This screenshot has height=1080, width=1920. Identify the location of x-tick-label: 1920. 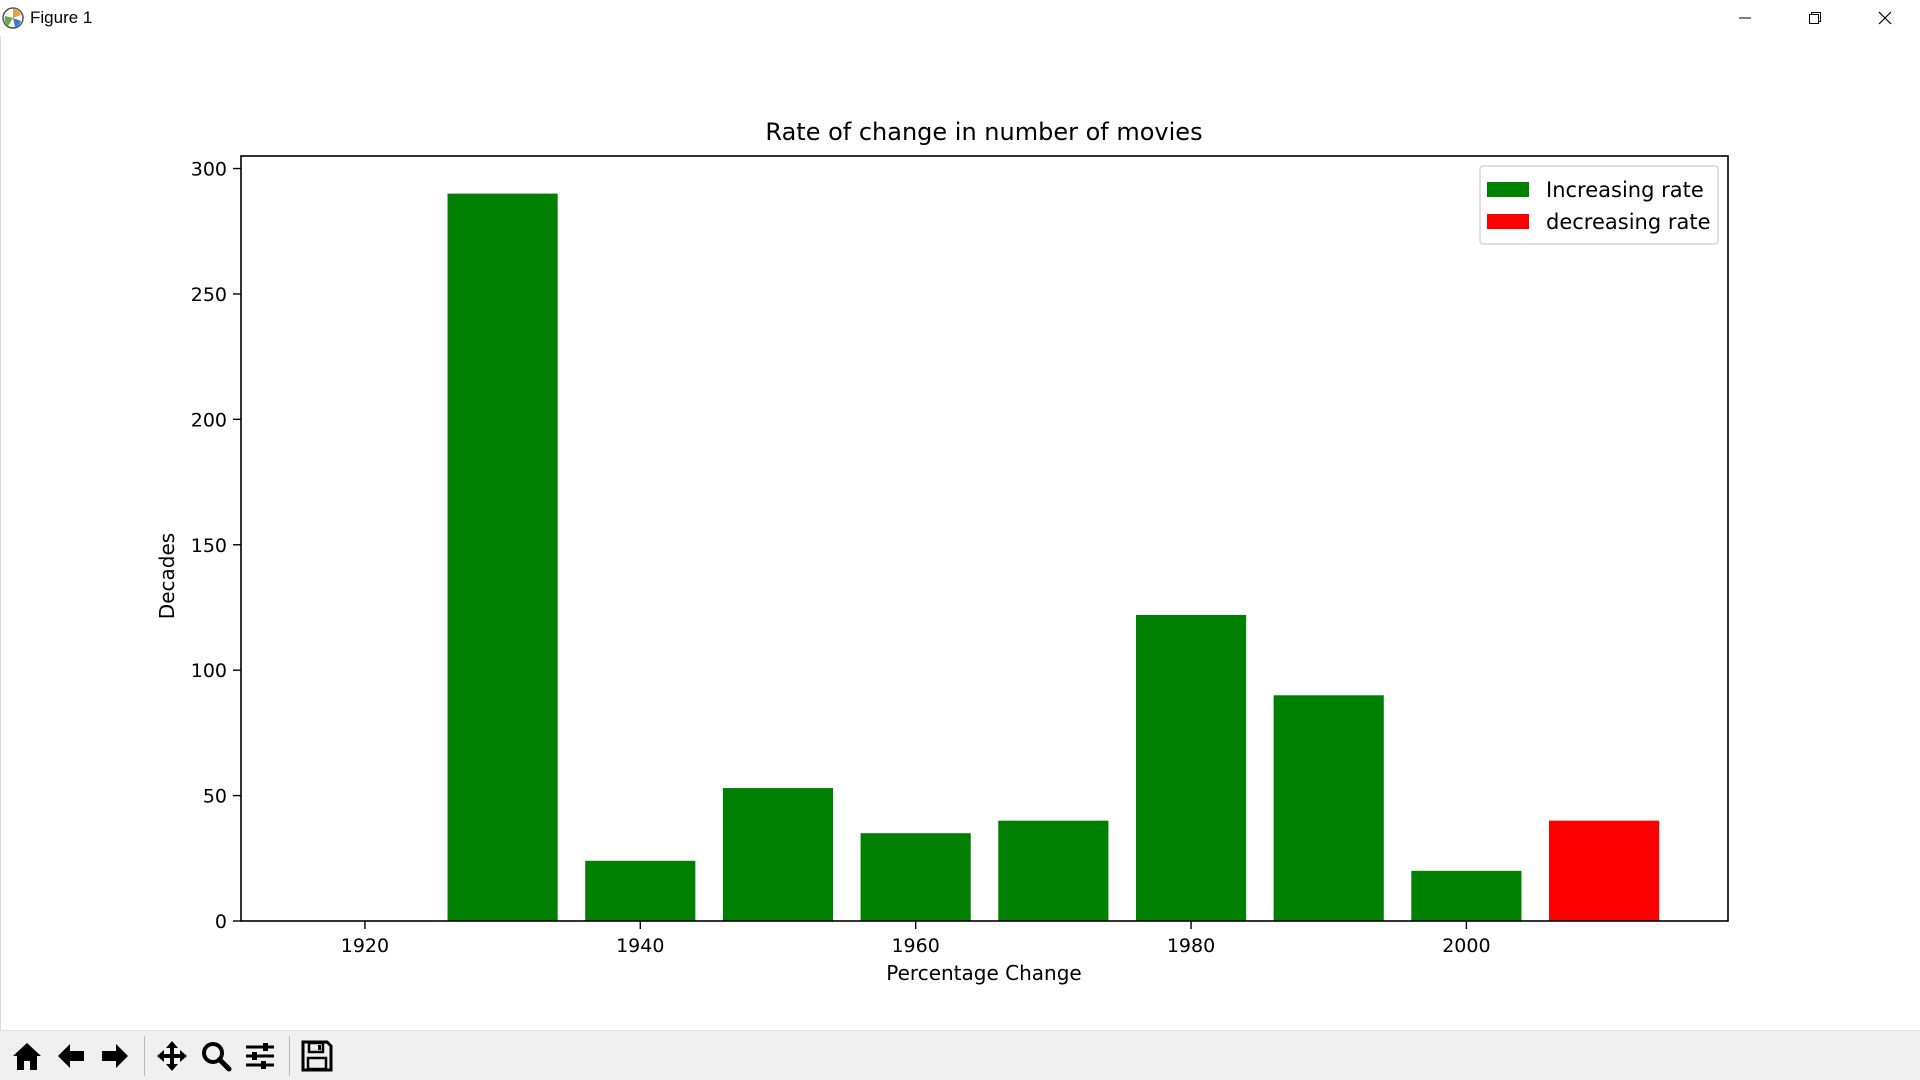
(365, 946).